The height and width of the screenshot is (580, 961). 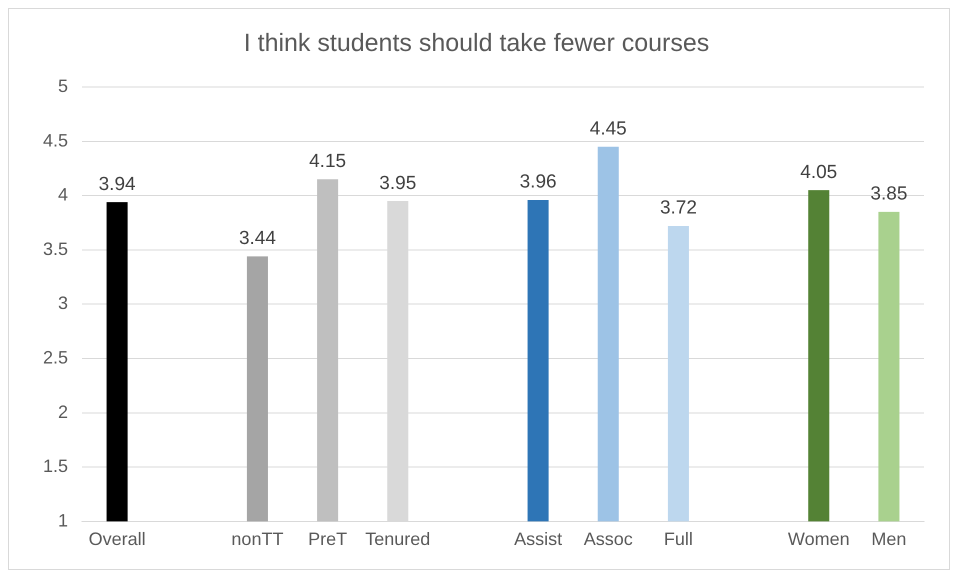 What do you see at coordinates (55, 140) in the screenshot?
I see `y-tick-label: 4.5` at bounding box center [55, 140].